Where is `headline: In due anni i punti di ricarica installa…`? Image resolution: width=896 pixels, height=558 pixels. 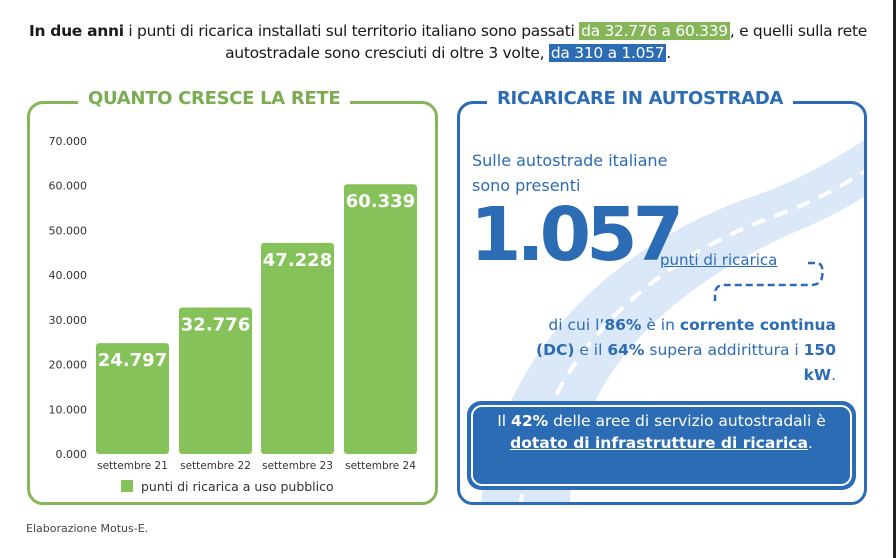 headline: In due anni i punti di ricarica installa… is located at coordinates (448, 42).